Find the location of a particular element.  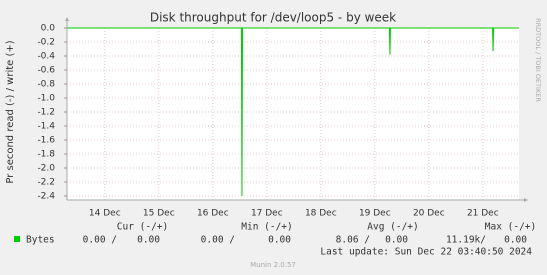

chart-title: Disk throughput for /dev/loop5 - by week is located at coordinates (273, 18).